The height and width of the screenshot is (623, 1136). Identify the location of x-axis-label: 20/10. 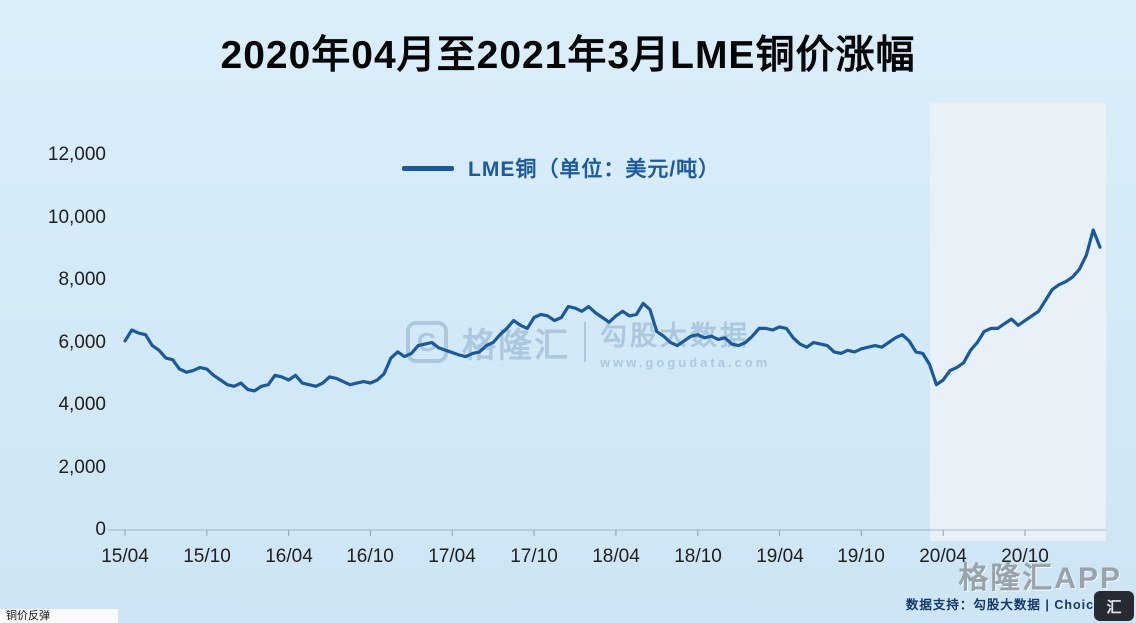
(1025, 556).